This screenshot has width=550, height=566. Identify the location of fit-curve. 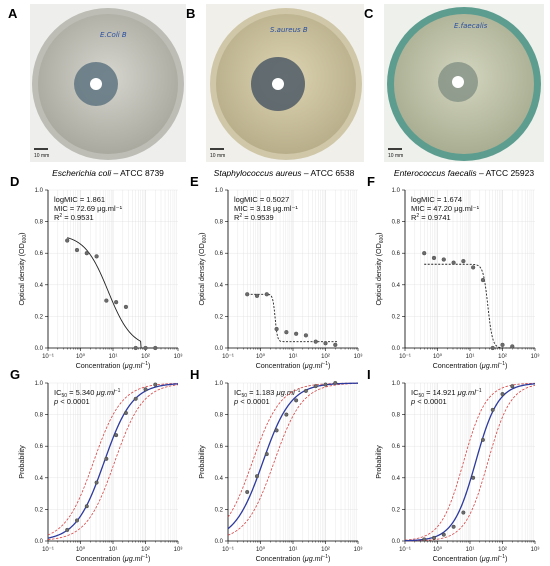
(470, 306).